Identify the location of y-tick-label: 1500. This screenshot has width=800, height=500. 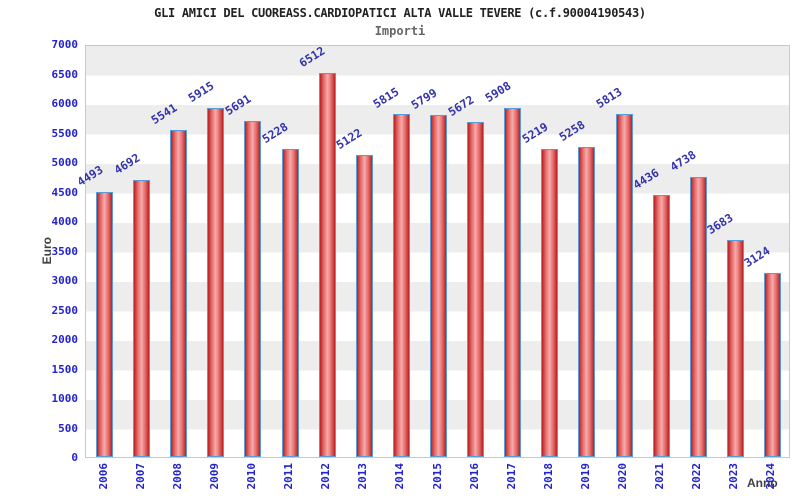
(65, 369).